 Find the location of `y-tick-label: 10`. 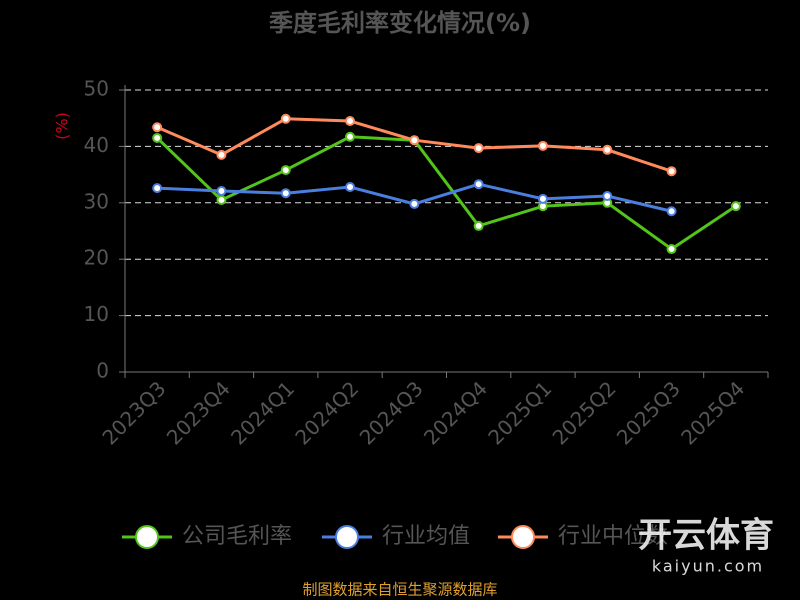

y-tick-label: 10 is located at coordinates (96, 314).